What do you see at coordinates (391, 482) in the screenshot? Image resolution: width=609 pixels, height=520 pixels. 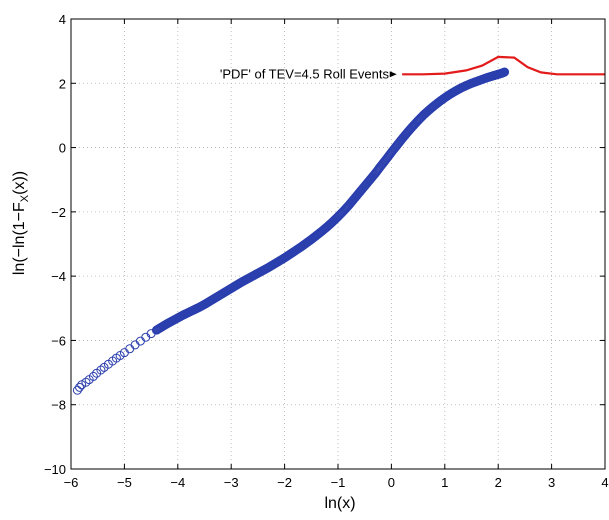 I see `x-tick-label: 0` at bounding box center [391, 482].